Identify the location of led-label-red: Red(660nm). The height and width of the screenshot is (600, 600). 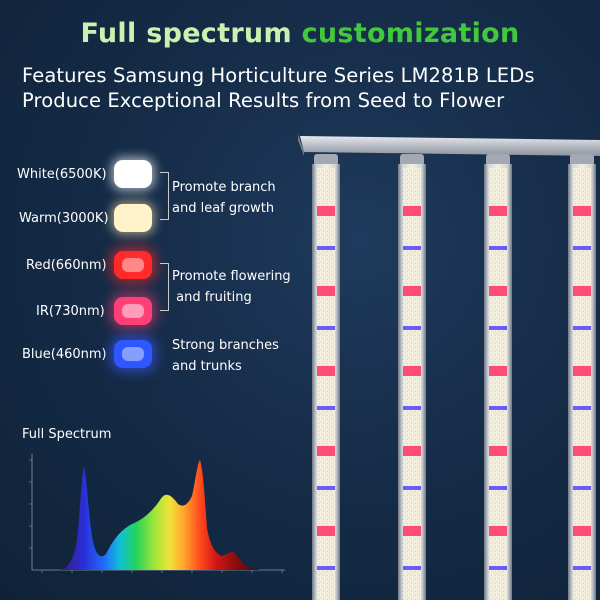
(66, 265).